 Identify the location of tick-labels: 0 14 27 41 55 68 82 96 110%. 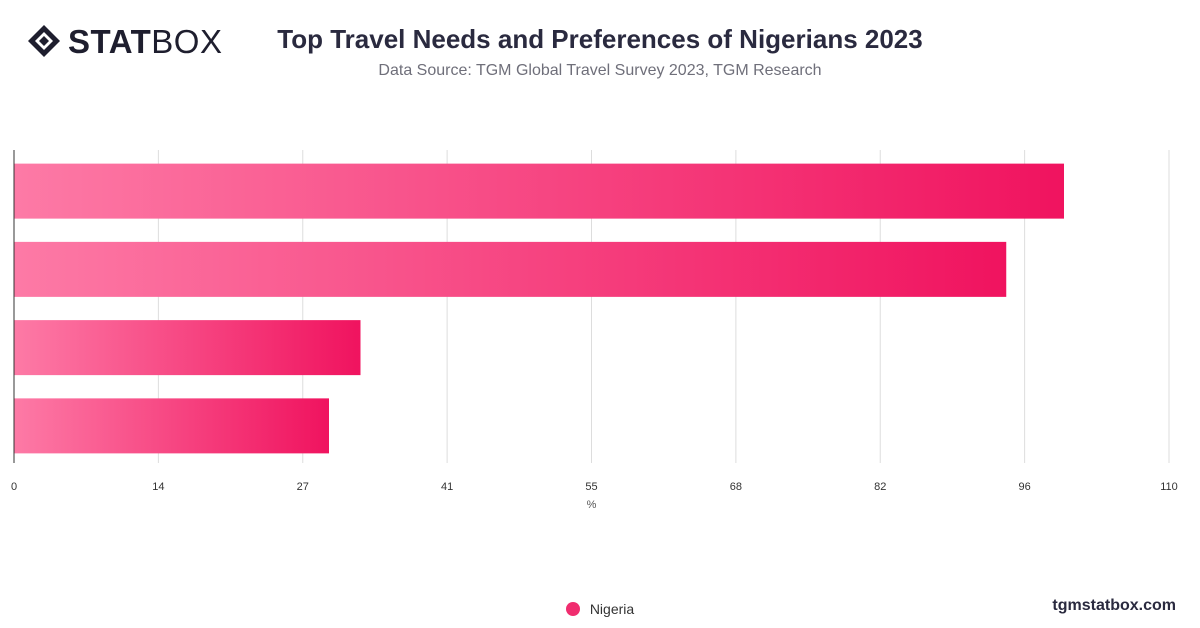
(594, 496).